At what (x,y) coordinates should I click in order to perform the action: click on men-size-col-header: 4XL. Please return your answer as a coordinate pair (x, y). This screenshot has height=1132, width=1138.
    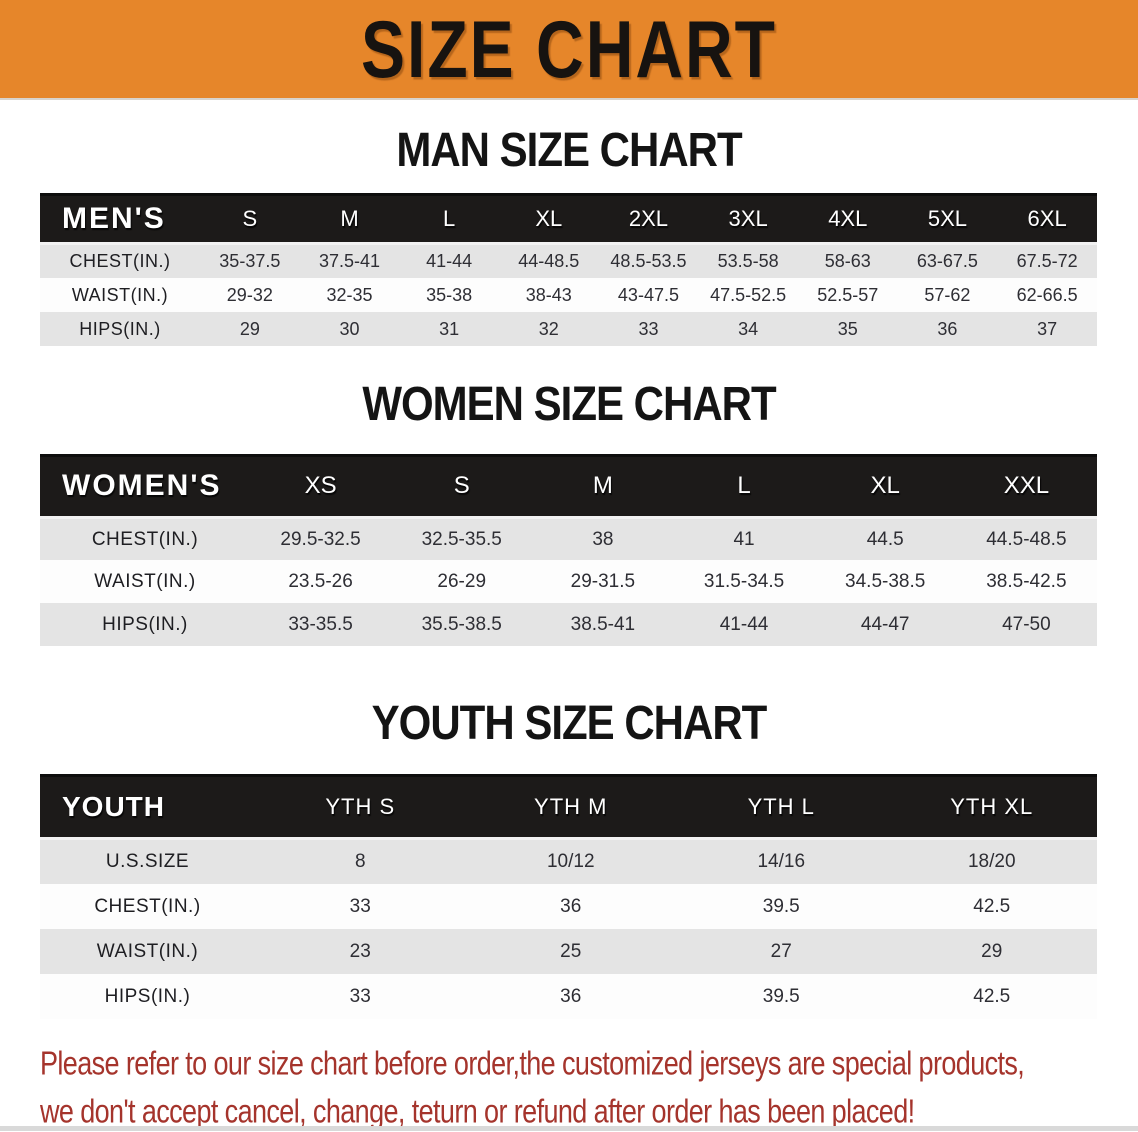
    Looking at the image, I should click on (847, 219).